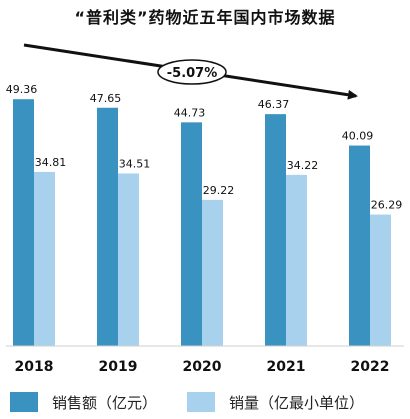 This screenshot has width=410, height=419. What do you see at coordinates (51, 162) in the screenshot?
I see `data-label-volume-2018: 34.81` at bounding box center [51, 162].